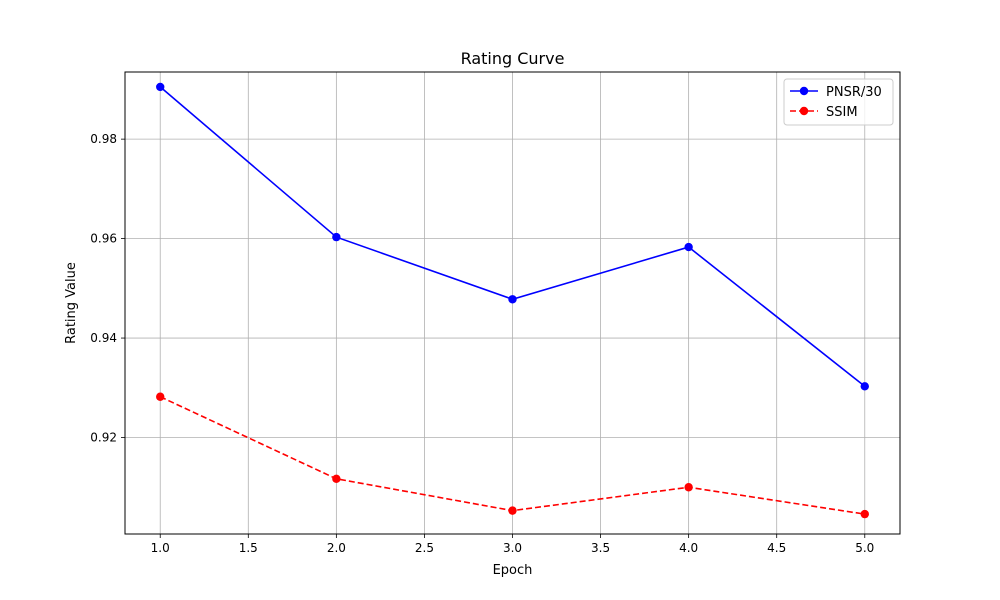 This screenshot has height=600, width=1000. What do you see at coordinates (688, 548) in the screenshot?
I see `x-tick-label: 4.0` at bounding box center [688, 548].